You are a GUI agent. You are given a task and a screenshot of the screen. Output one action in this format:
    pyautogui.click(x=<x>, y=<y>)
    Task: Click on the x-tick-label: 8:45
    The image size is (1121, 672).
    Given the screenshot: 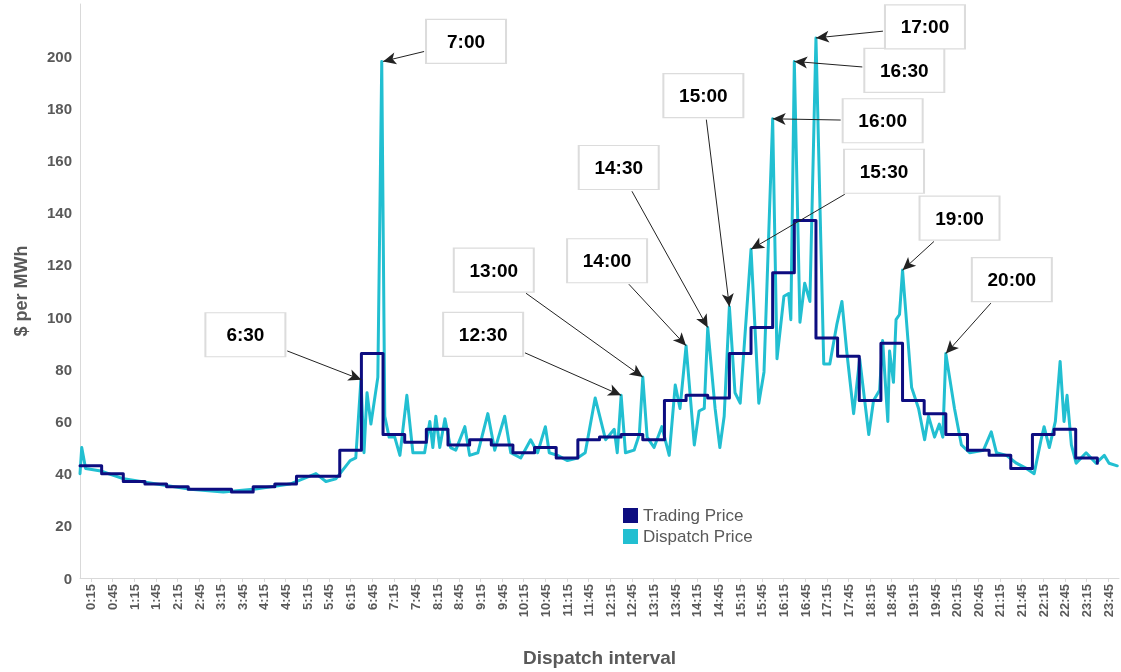 What is the action you would take?
    pyautogui.click(x=459, y=597)
    